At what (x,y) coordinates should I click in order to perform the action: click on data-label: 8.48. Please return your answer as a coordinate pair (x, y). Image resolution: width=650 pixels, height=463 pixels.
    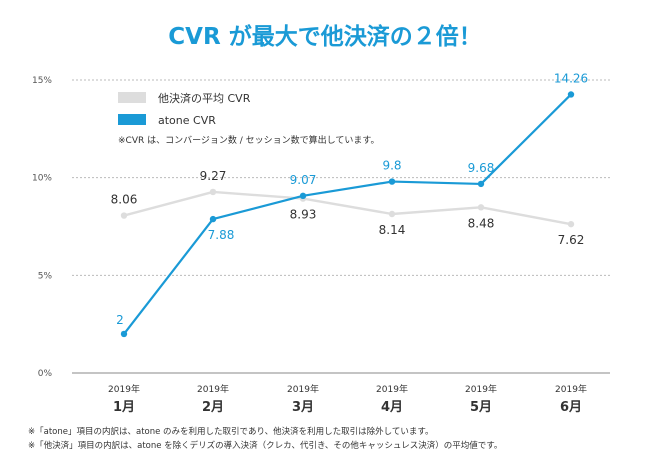
    Looking at the image, I should click on (481, 223).